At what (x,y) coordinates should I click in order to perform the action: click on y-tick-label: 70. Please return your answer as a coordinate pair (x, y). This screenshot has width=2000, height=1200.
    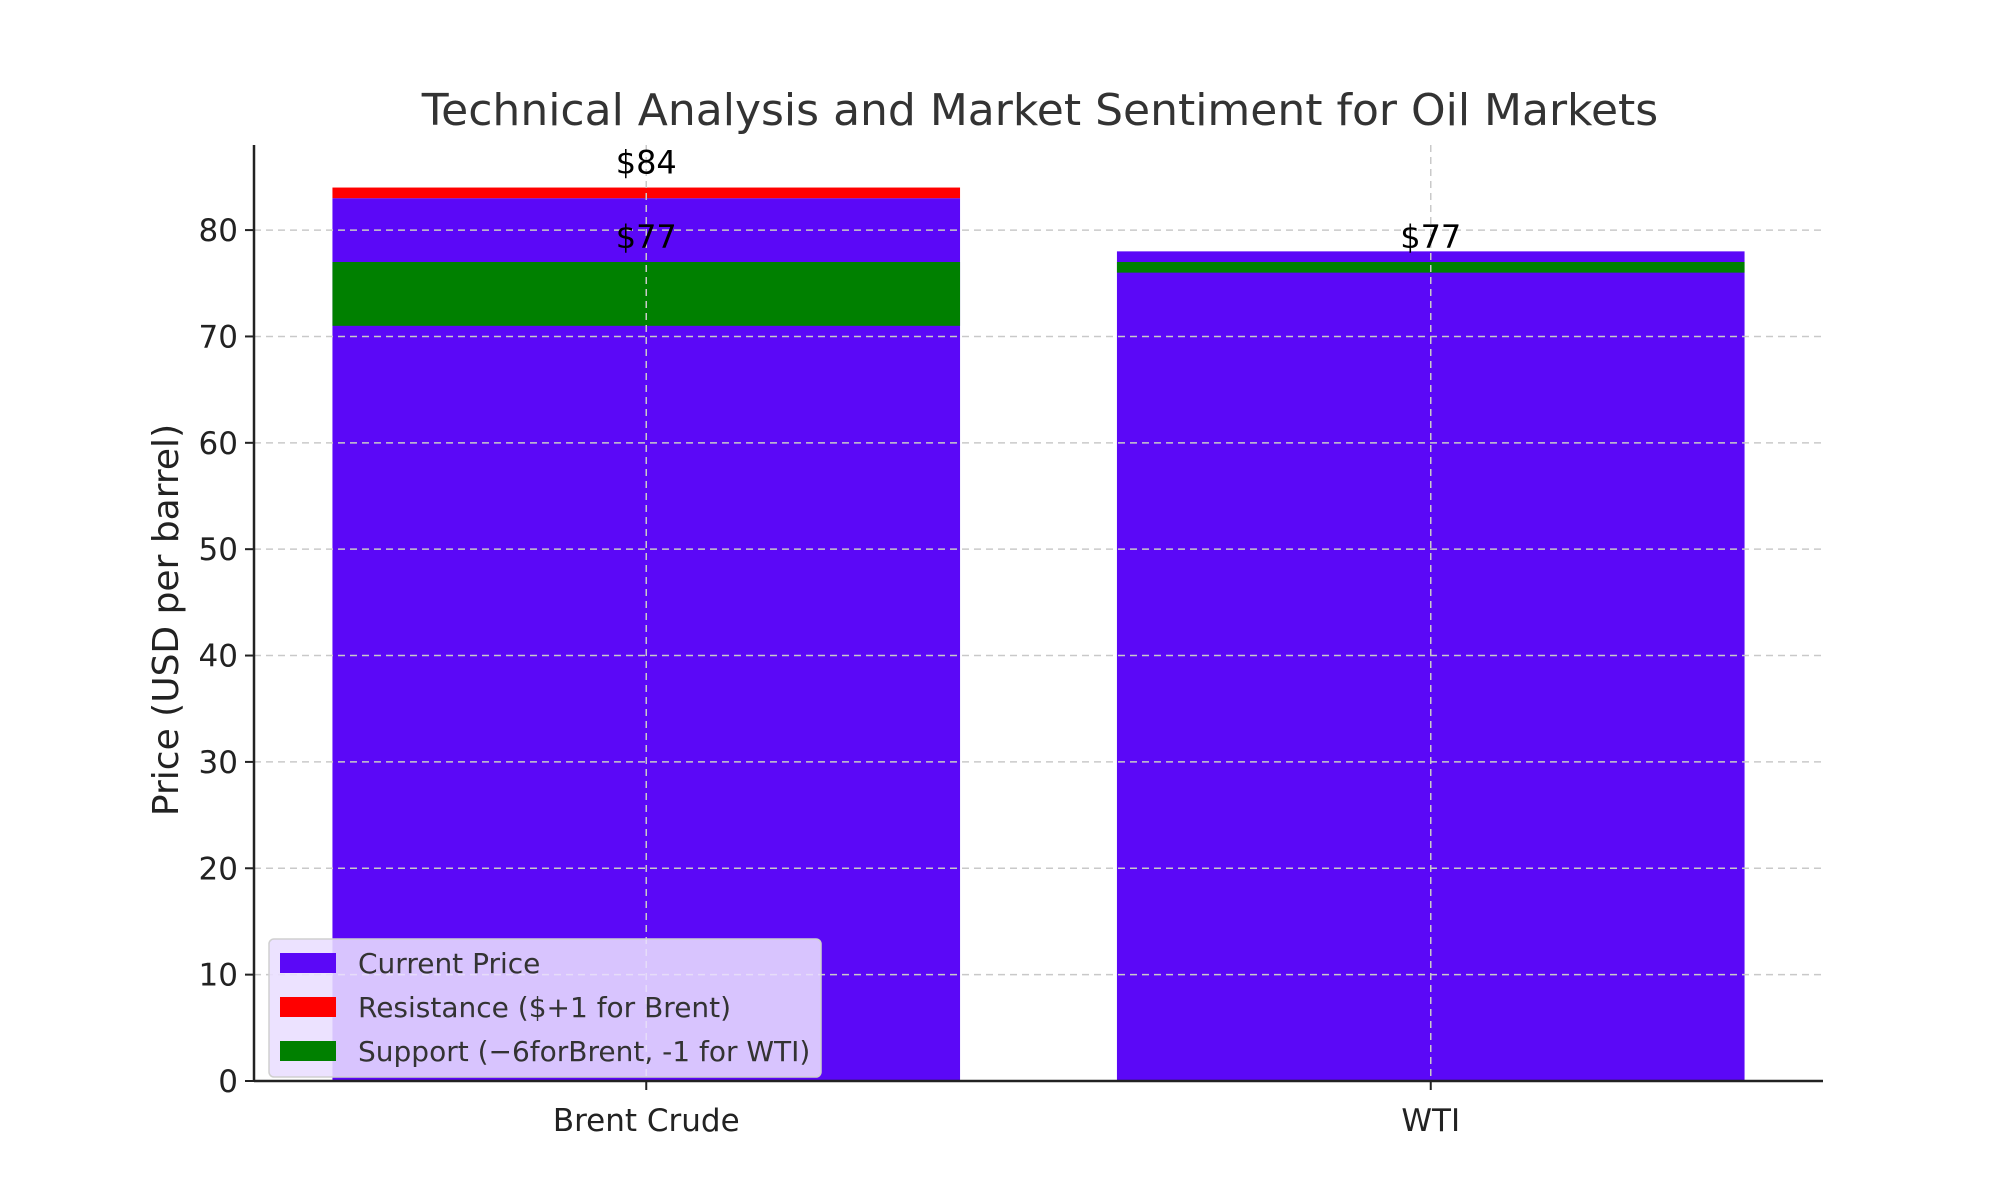
    Looking at the image, I should click on (218, 337).